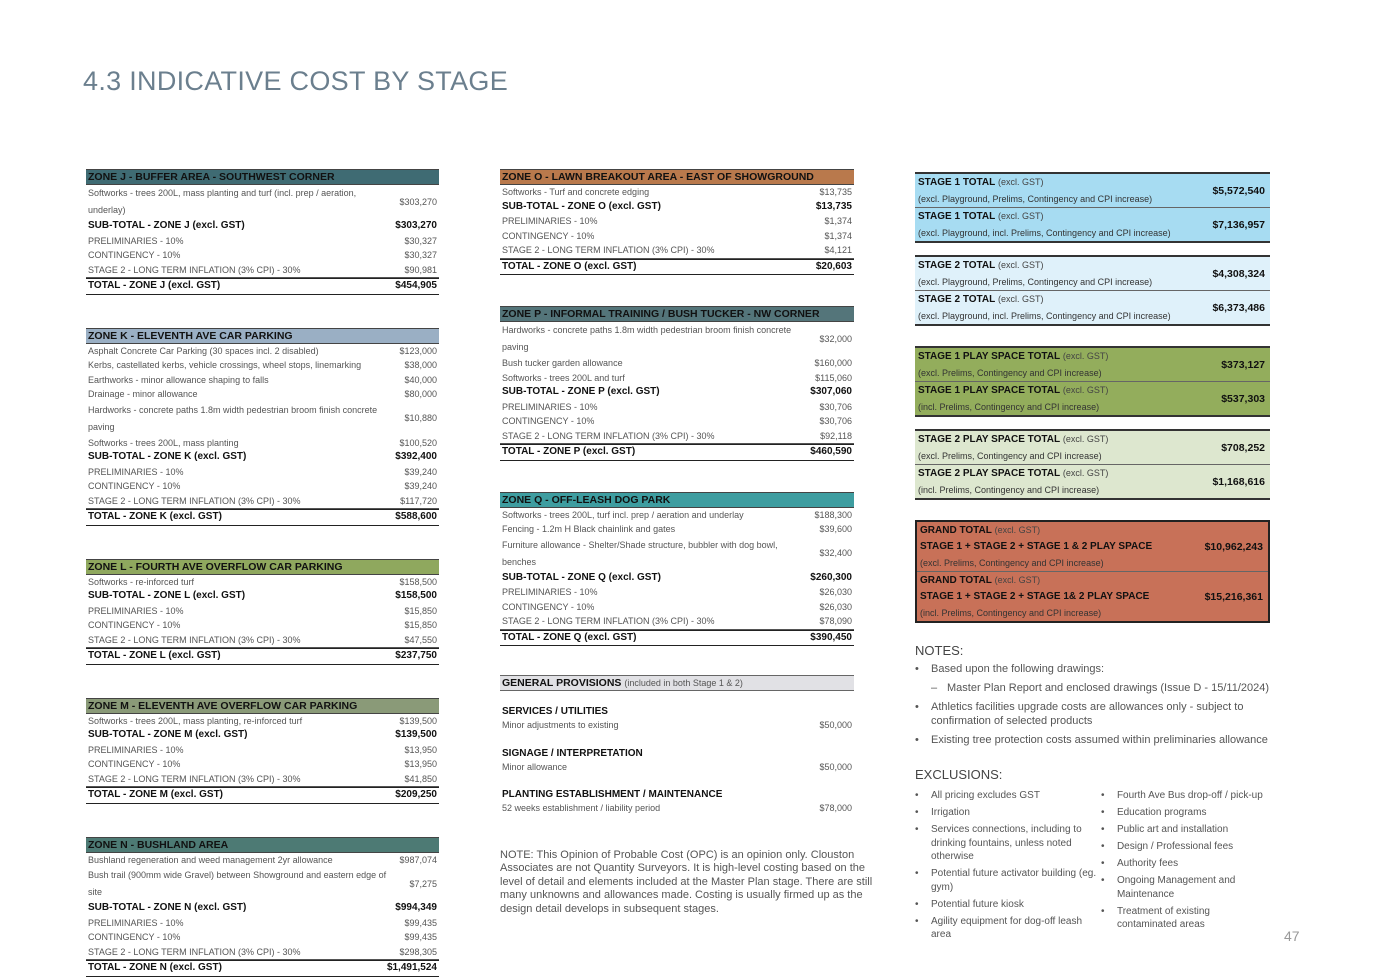  What do you see at coordinates (1233, 596) in the screenshot?
I see `total-amount: $15,216,361` at bounding box center [1233, 596].